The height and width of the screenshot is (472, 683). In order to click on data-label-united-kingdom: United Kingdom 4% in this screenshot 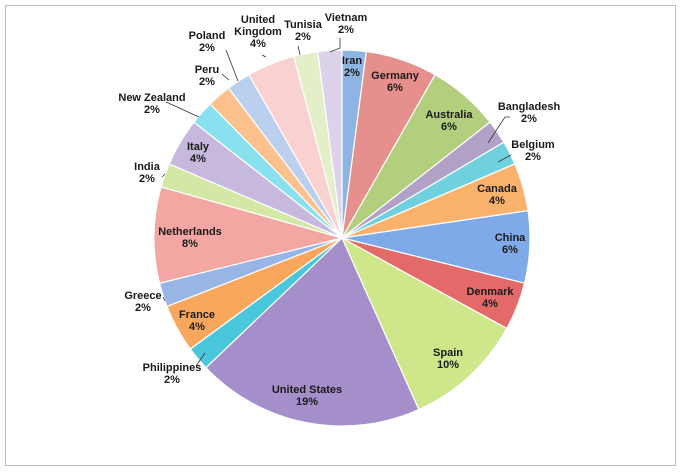, I will do `click(258, 32)`.